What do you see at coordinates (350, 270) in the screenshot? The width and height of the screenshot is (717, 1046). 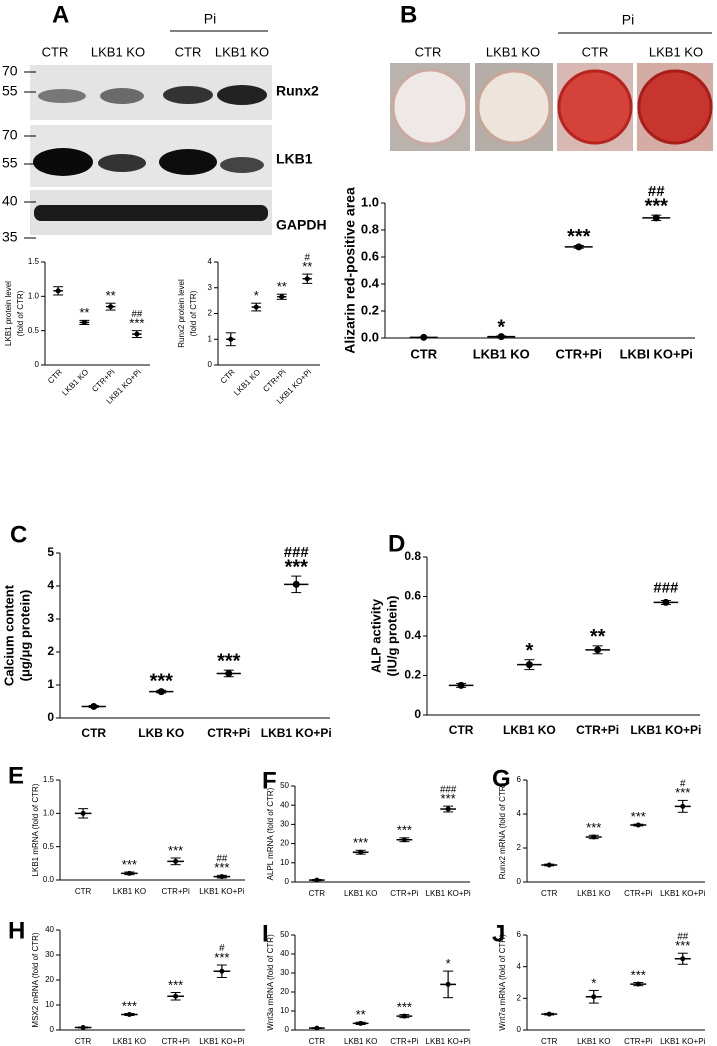 I see `y-axis-label: Alizarin red-positive area` at bounding box center [350, 270].